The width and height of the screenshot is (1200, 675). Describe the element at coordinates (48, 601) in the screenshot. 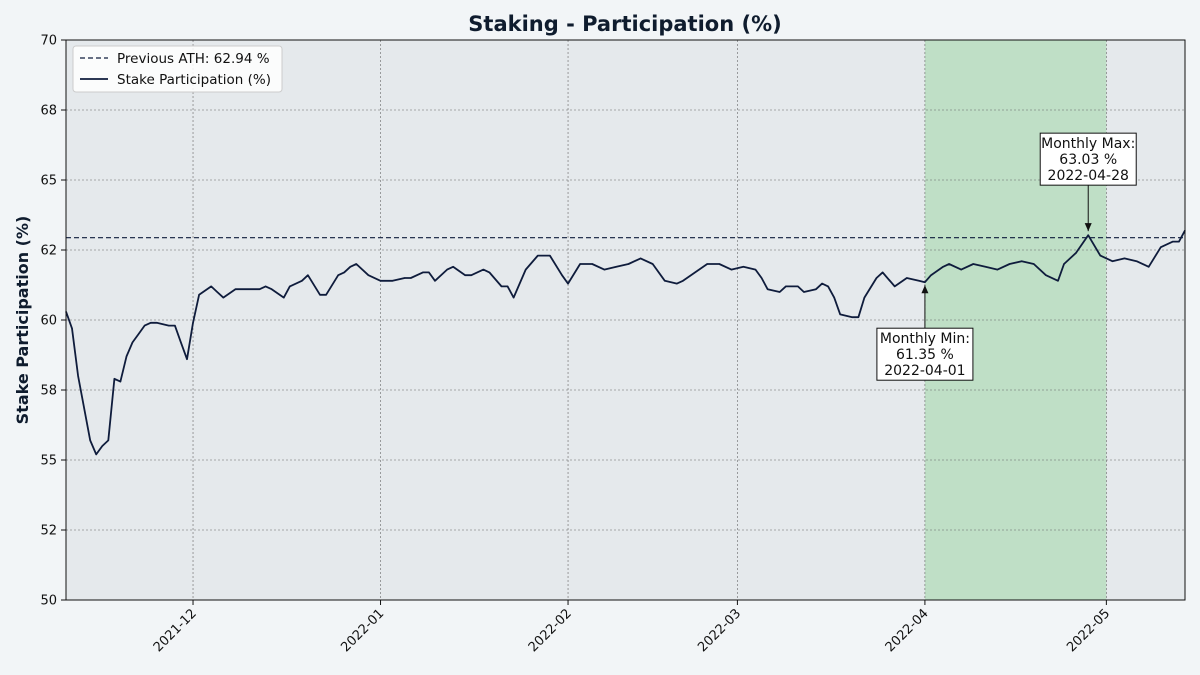

I see `y-tick-label: 50` at that location.